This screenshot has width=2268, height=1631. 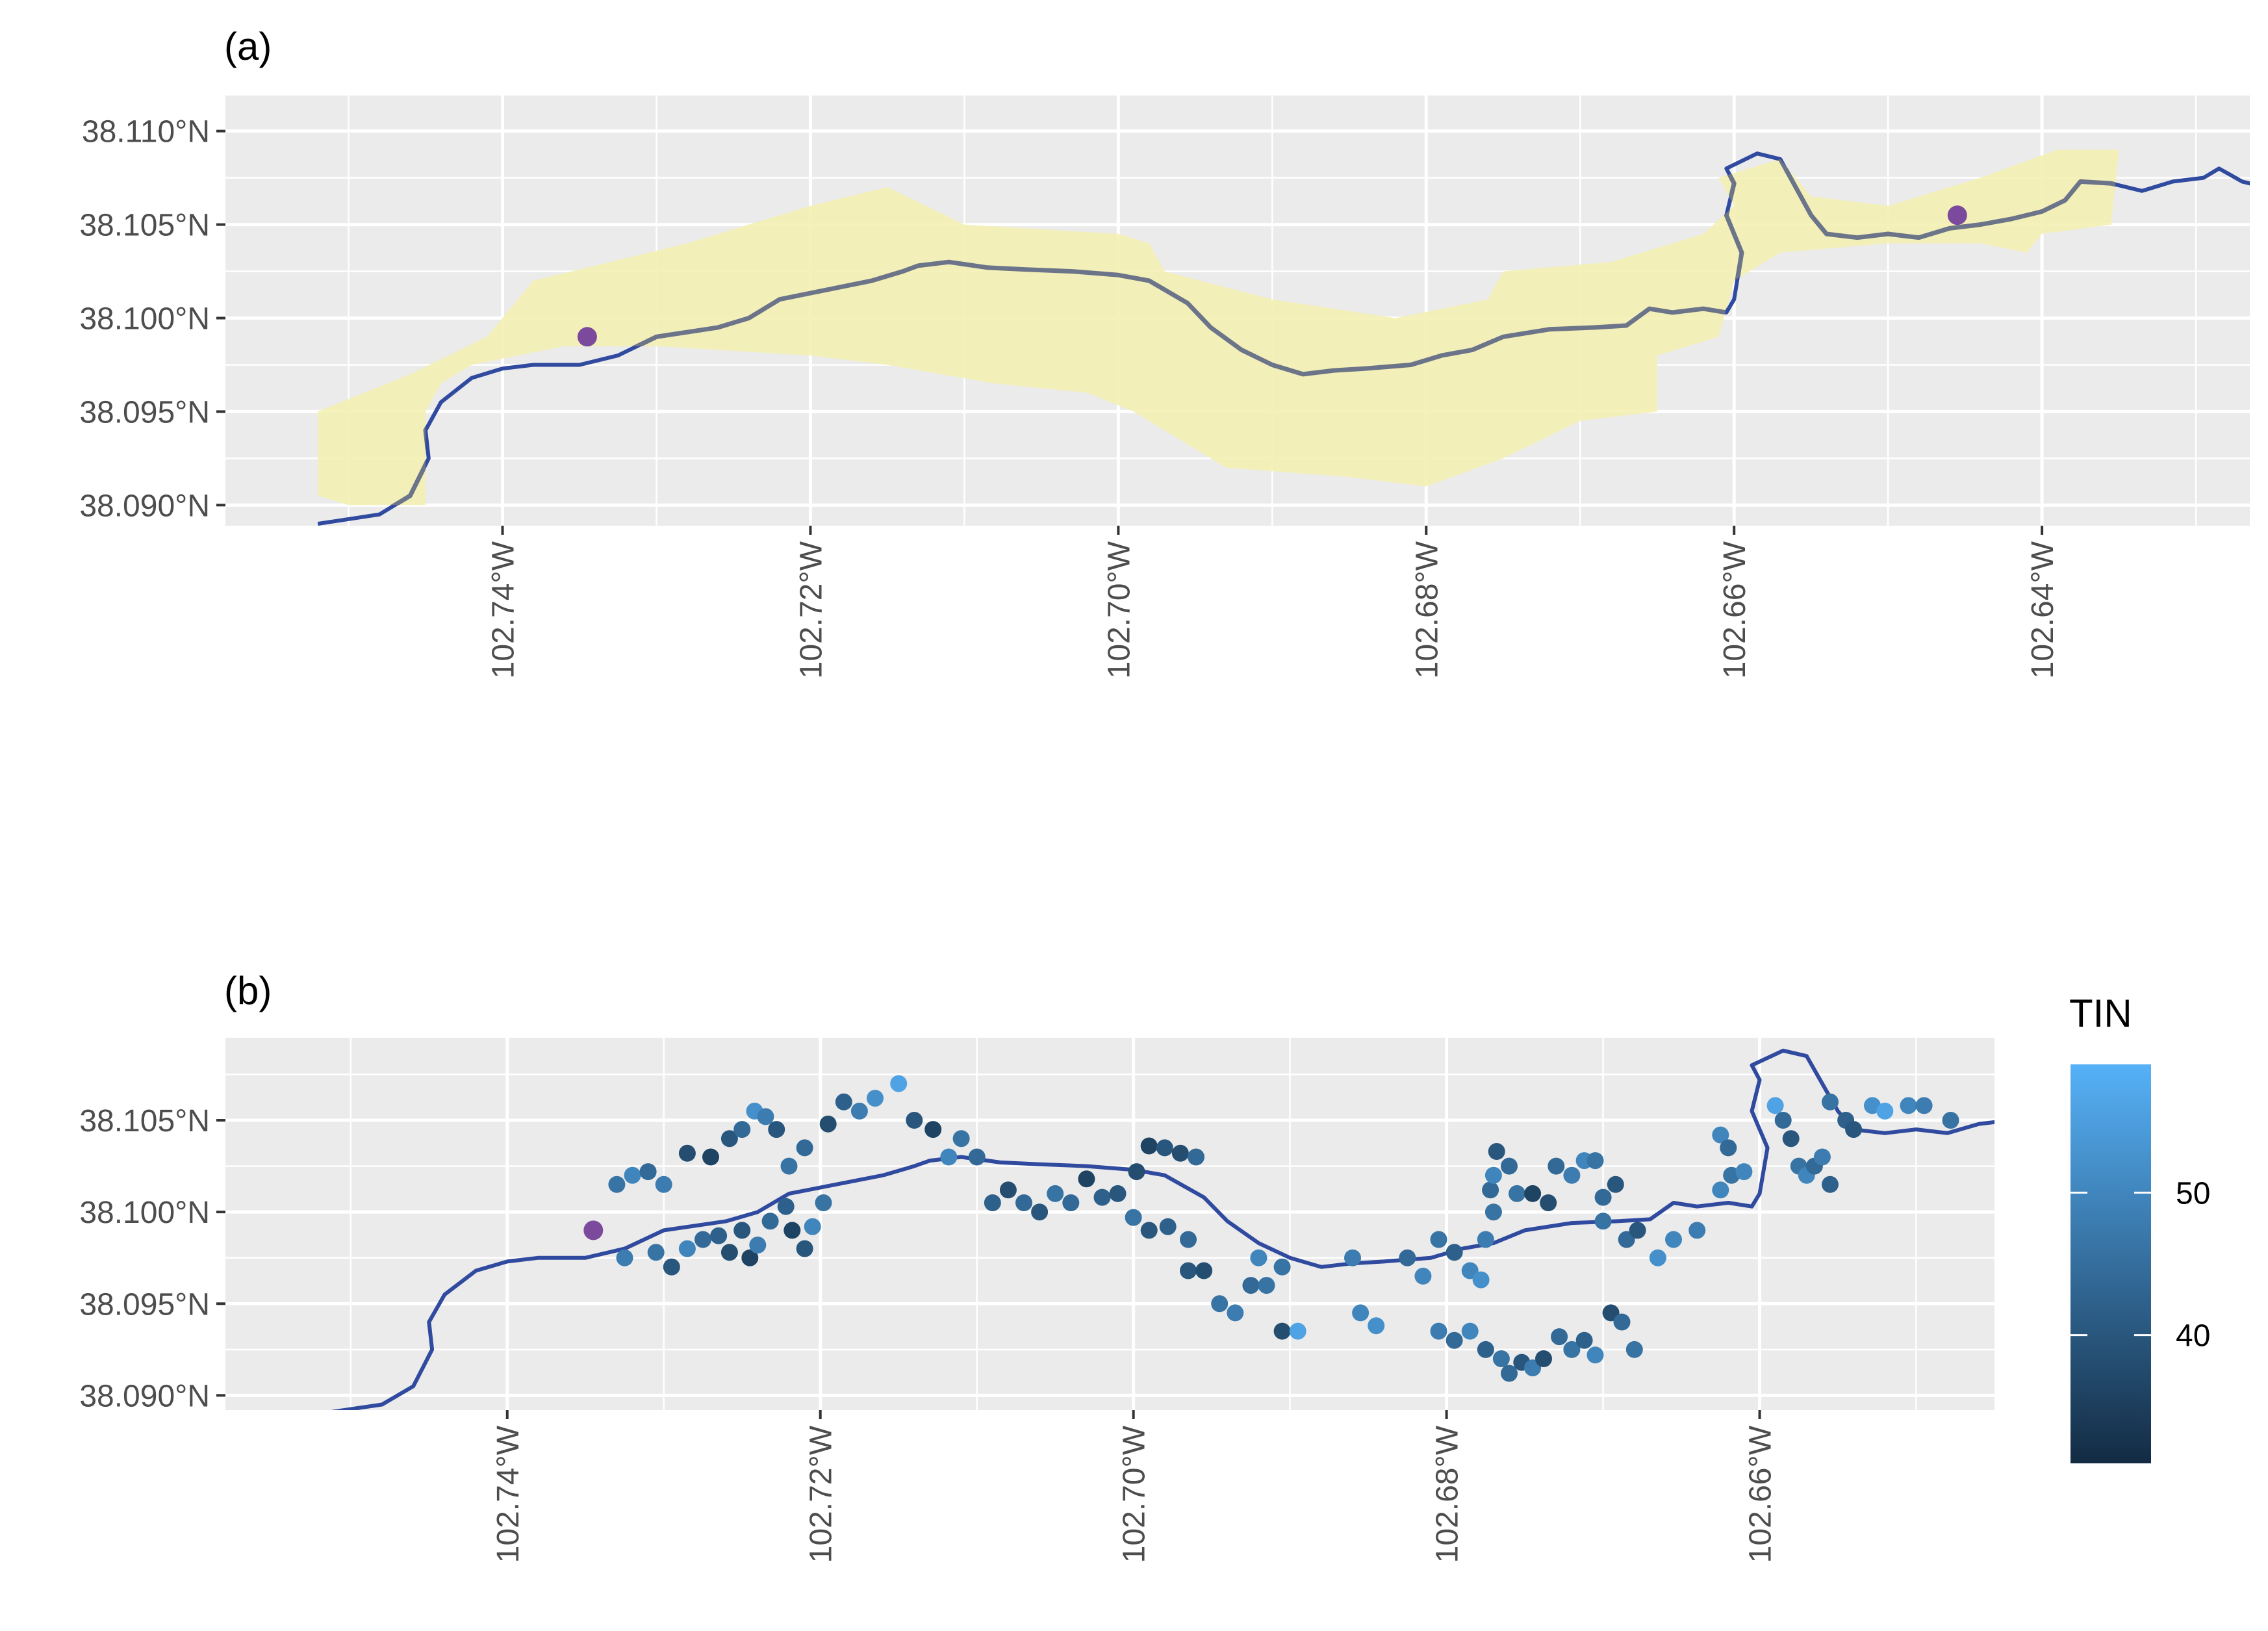 I want to click on legend-title: TIN, so click(x=2100, y=1014).